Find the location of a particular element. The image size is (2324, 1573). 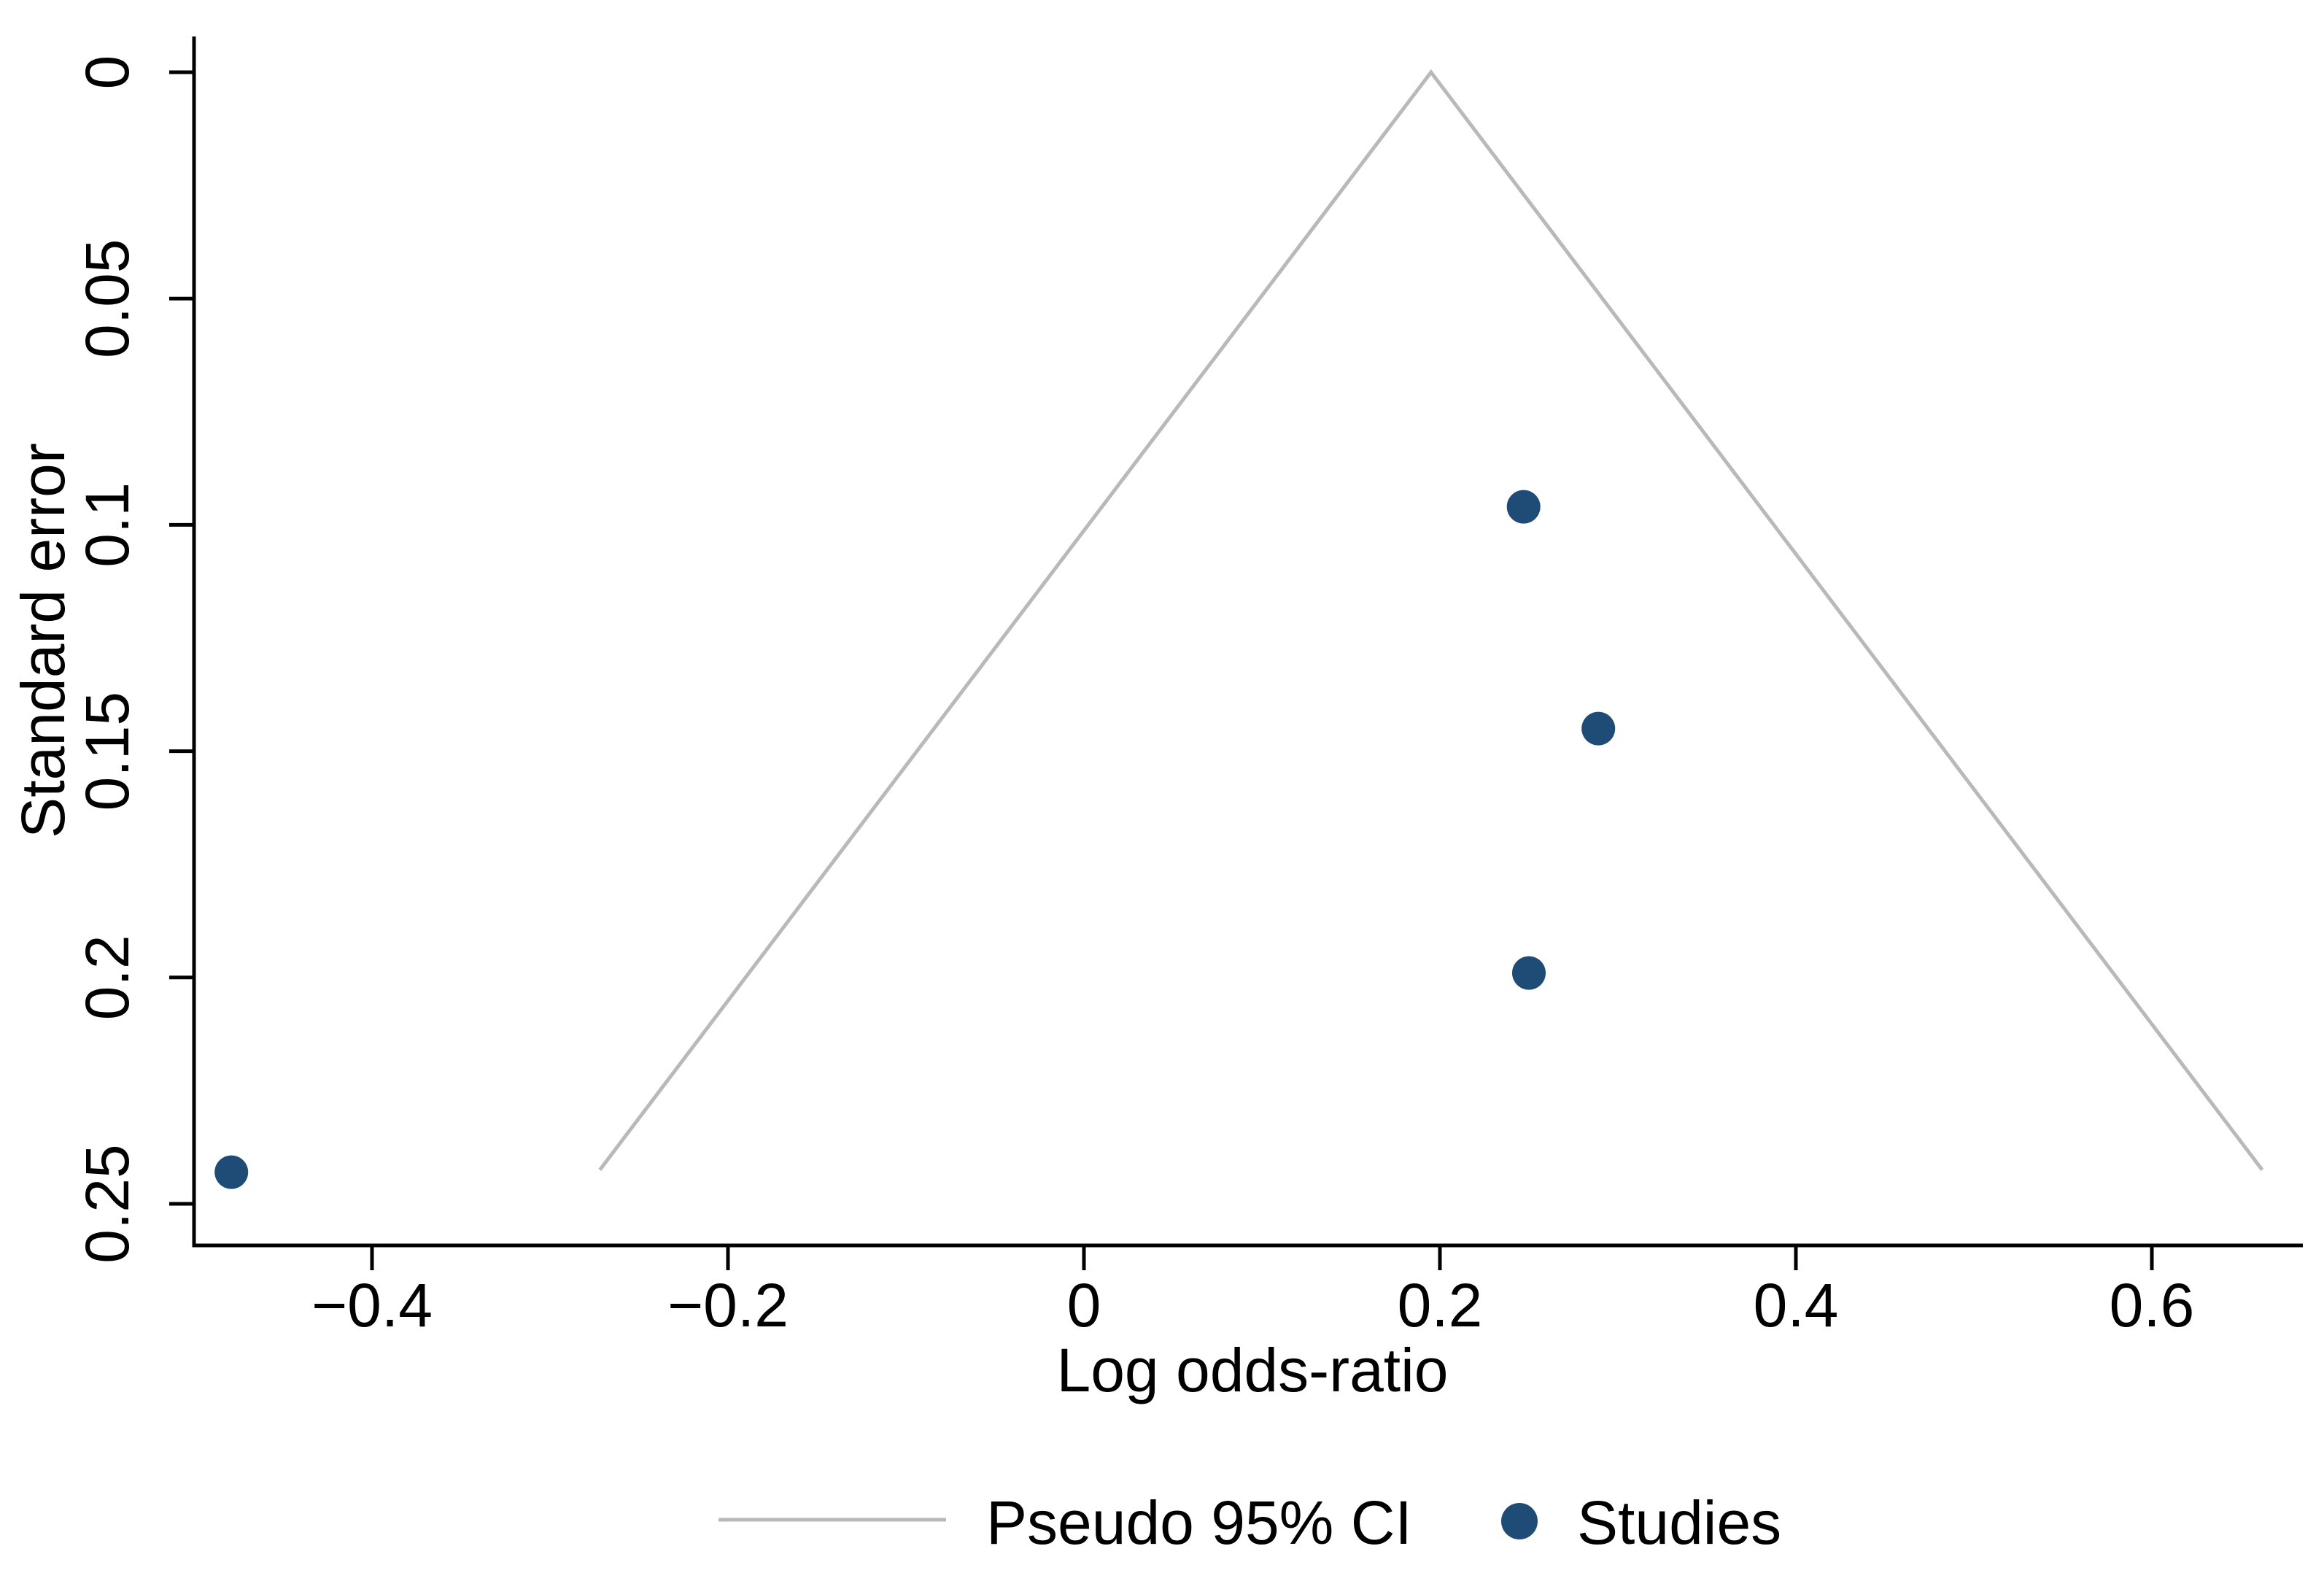

y-tick-label: 0.2 is located at coordinates (107, 977).